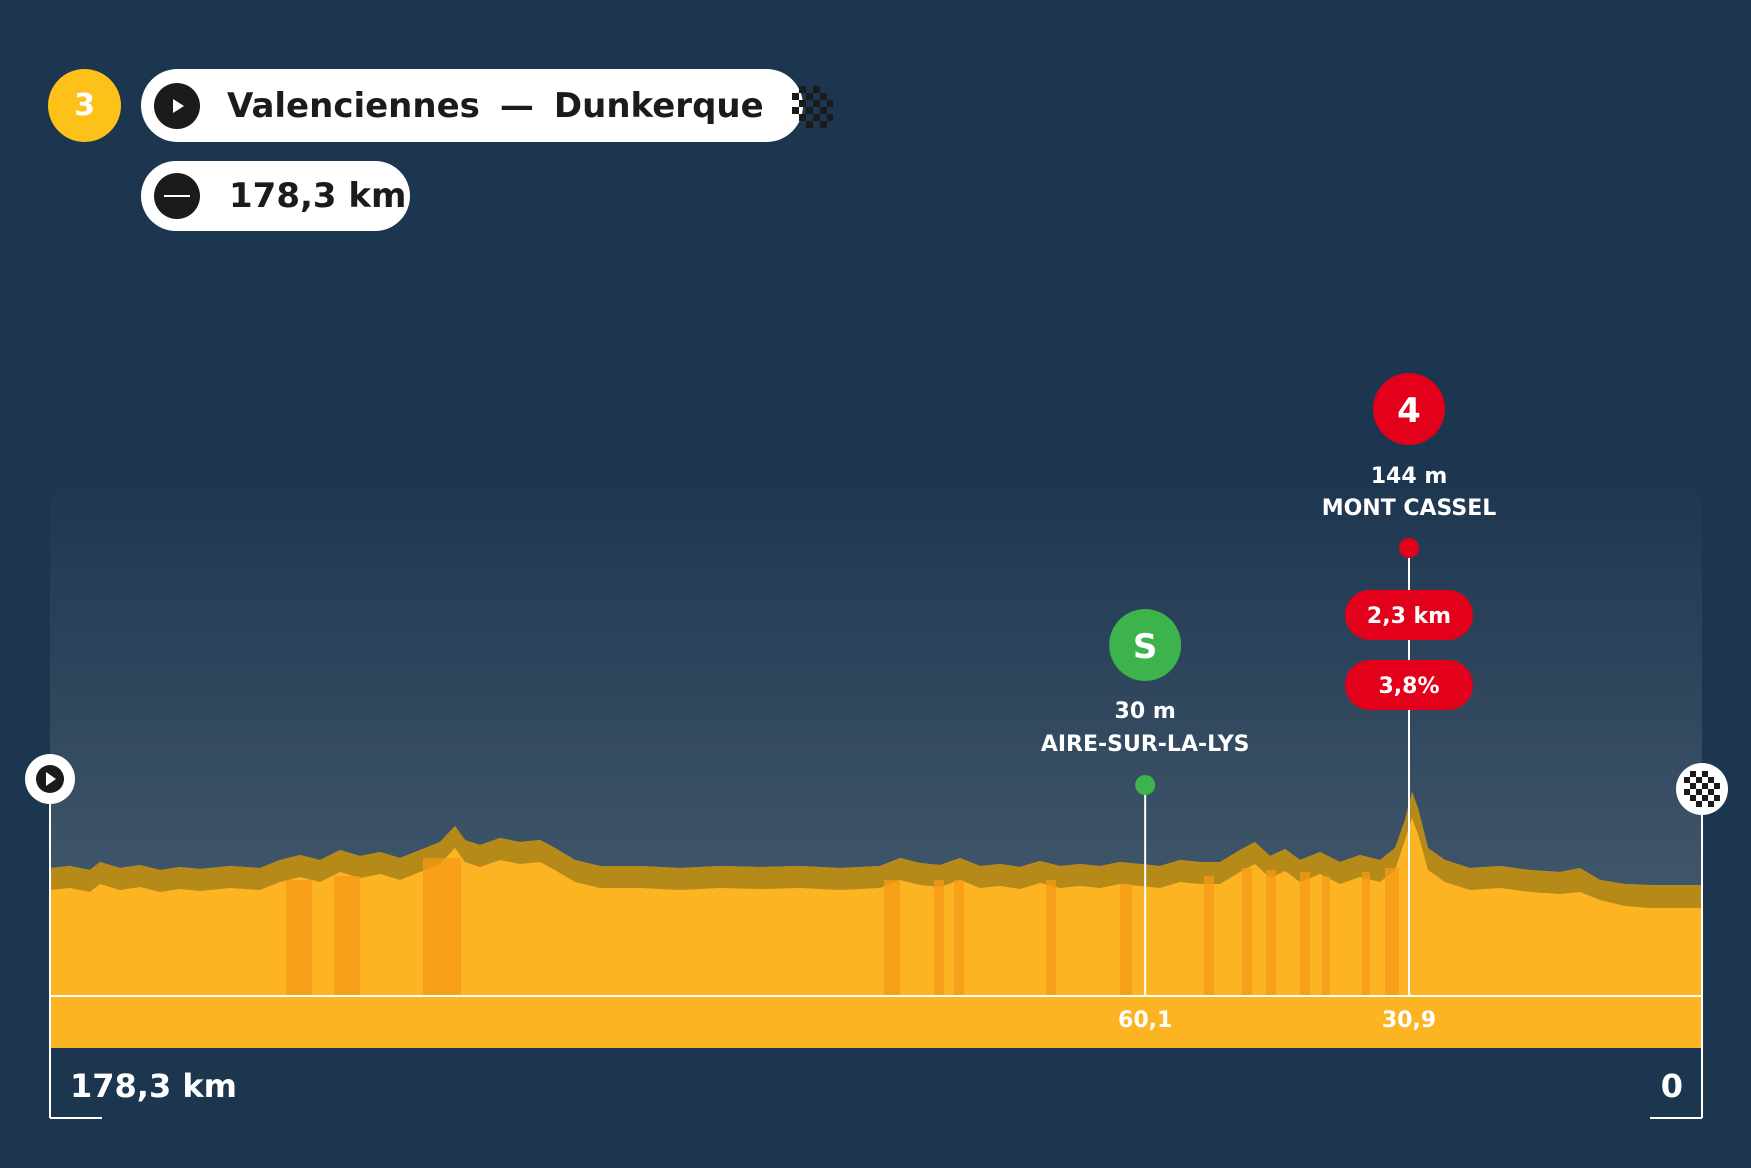 The height and width of the screenshot is (1168, 1751). Describe the element at coordinates (658, 105) in the screenshot. I see `route-finish: Dunkerque` at that location.